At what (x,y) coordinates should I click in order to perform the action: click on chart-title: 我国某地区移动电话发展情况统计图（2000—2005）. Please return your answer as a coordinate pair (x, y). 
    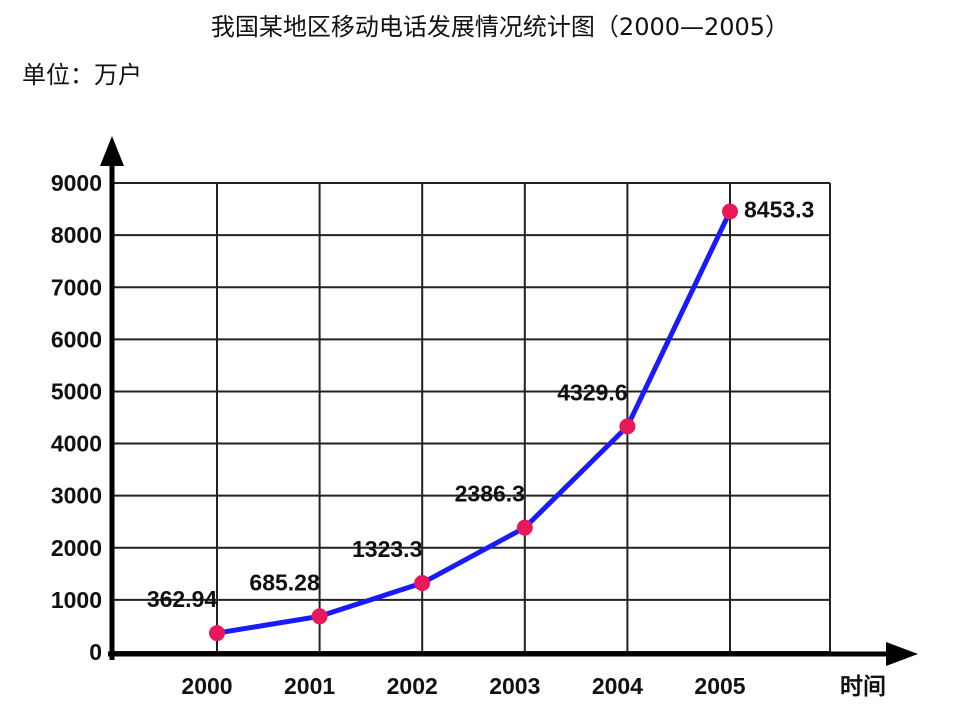
    Looking at the image, I should click on (500, 27).